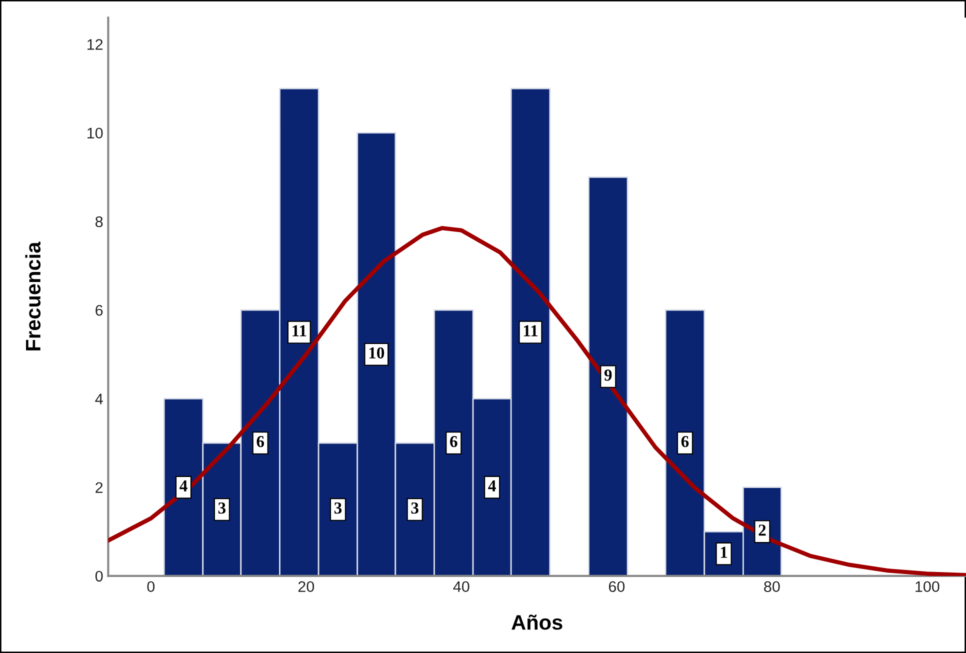 This screenshot has height=653, width=966. Describe the element at coordinates (461, 586) in the screenshot. I see `x-tick-label: 40` at that location.